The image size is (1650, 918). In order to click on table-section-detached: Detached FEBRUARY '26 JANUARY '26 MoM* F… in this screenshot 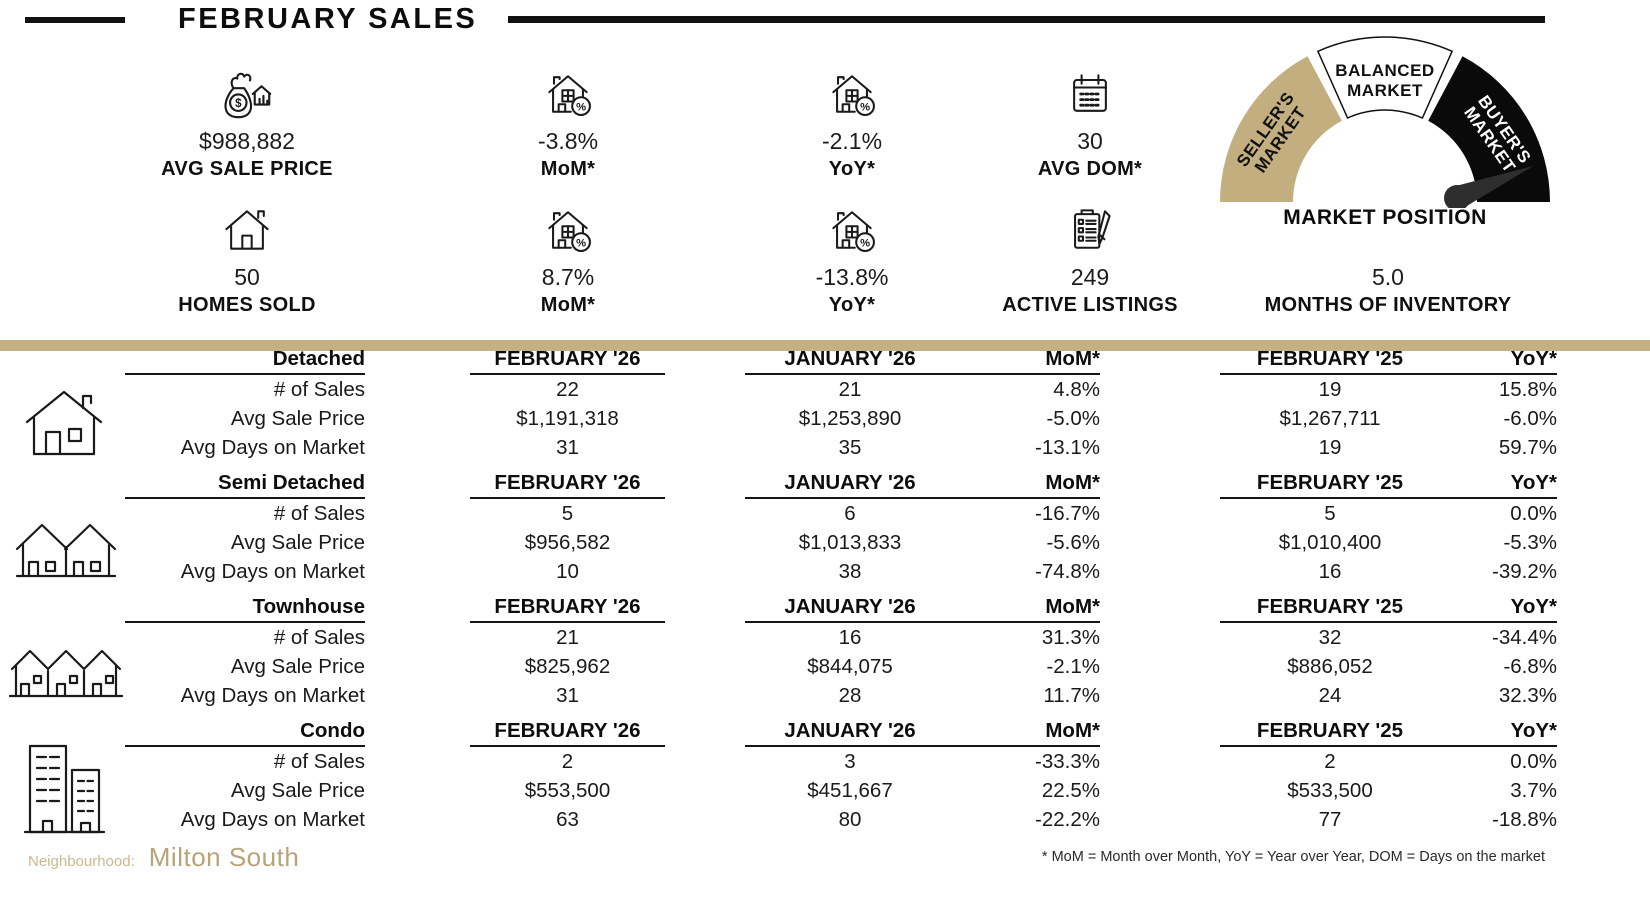, I will do `click(825, 404)`.